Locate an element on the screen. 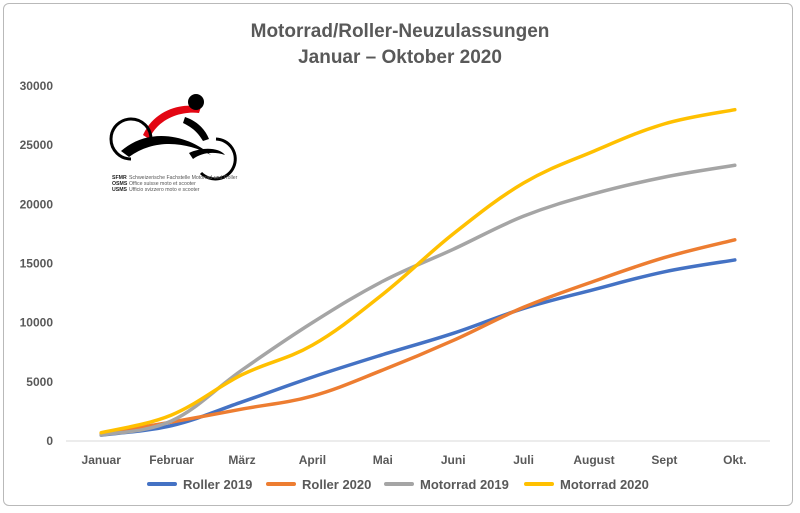 This screenshot has width=800, height=513. legend-label-motorrad-2019: Motorrad 2019 is located at coordinates (464, 484).